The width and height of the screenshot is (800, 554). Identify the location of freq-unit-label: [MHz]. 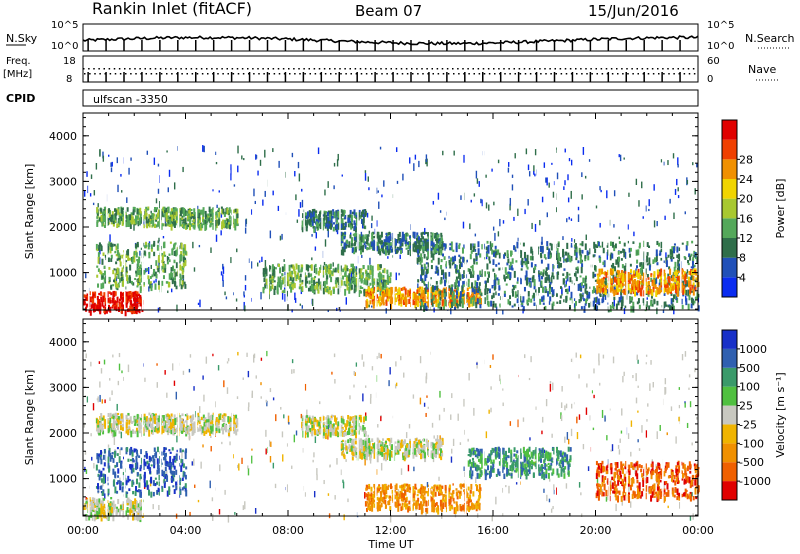
(17, 74).